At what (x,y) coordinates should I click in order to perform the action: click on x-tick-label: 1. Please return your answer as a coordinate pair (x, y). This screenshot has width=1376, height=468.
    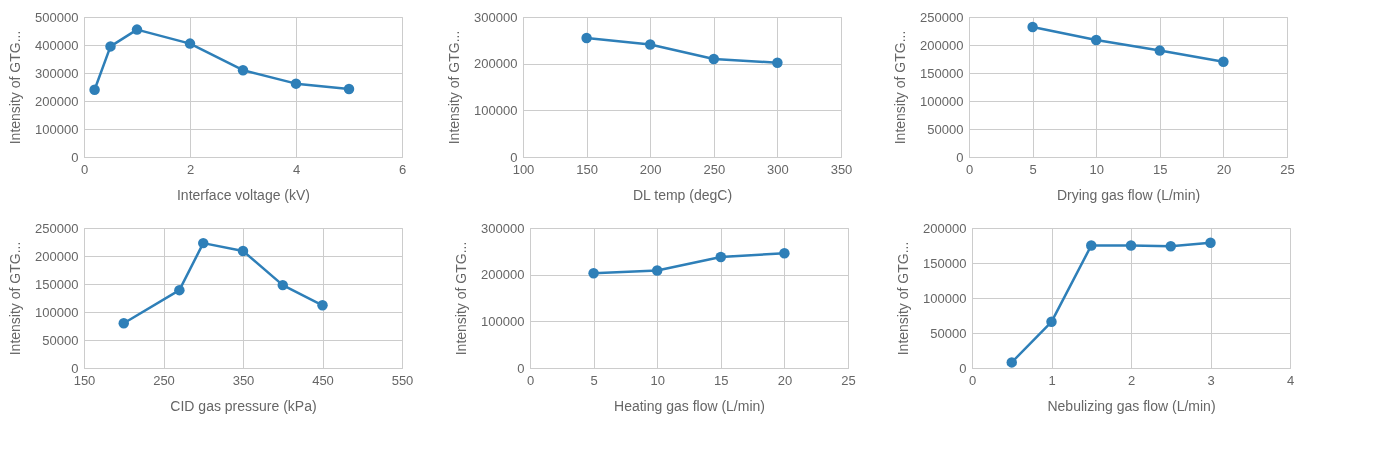
    Looking at the image, I should click on (1052, 380).